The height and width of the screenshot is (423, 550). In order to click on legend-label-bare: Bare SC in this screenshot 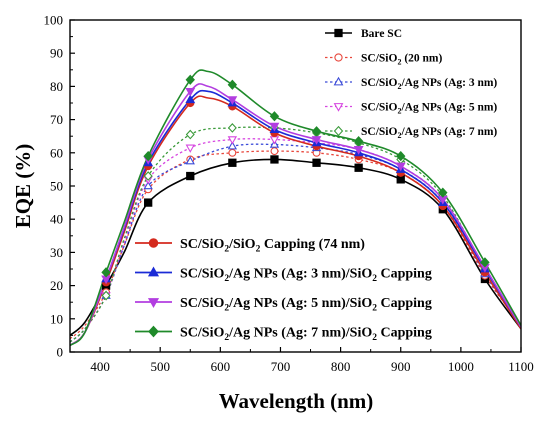, I will do `click(381, 34)`.